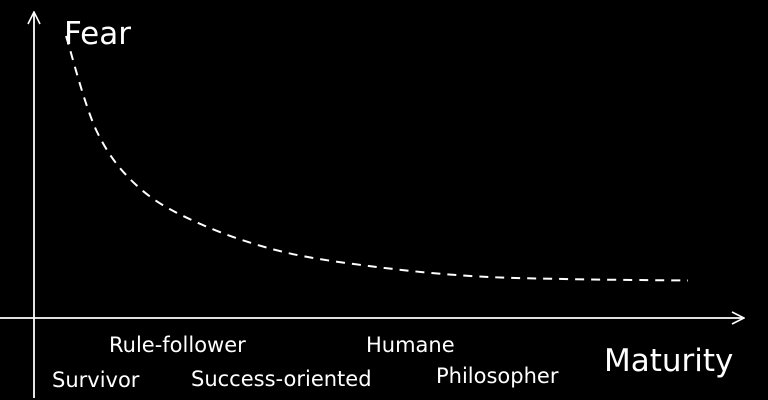  I want to click on stage-label-philosopher: Philosopher, so click(497, 376).